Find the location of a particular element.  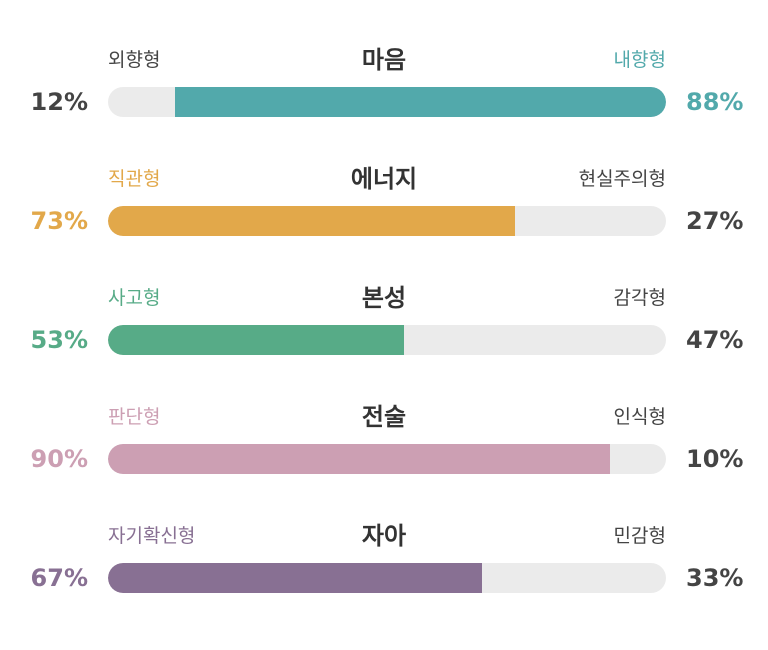

trait-title: 에너지 is located at coordinates (384, 179).